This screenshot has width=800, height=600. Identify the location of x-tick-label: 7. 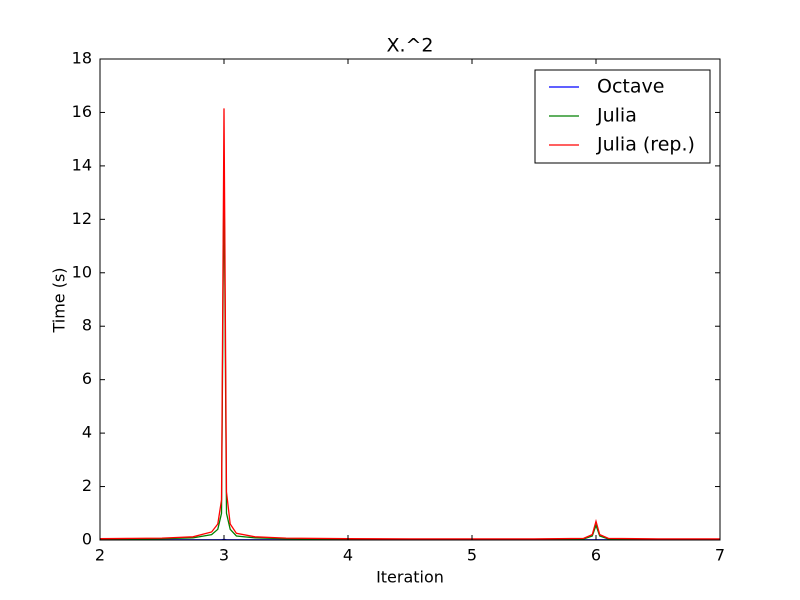
(720, 555).